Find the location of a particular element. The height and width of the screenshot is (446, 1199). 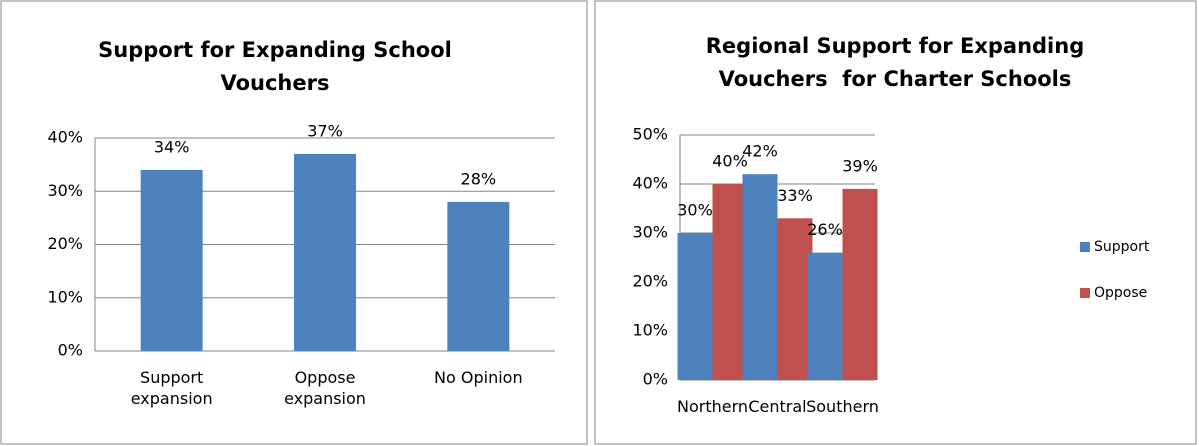

data-label: 37% is located at coordinates (325, 130).